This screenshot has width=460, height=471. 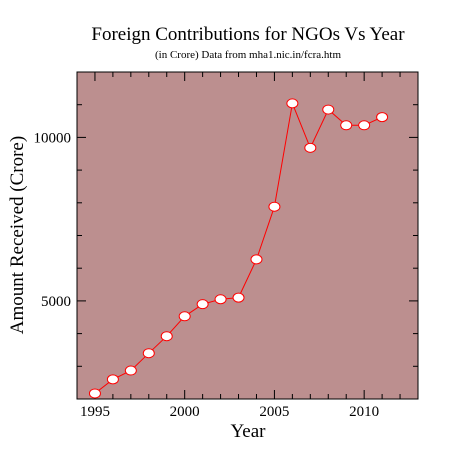 I want to click on x-axis-label: Year, so click(x=248, y=431).